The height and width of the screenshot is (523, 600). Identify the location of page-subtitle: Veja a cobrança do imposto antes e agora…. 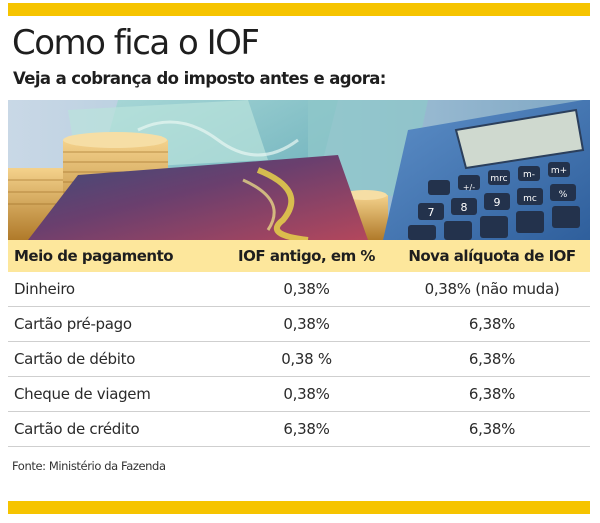
(199, 78).